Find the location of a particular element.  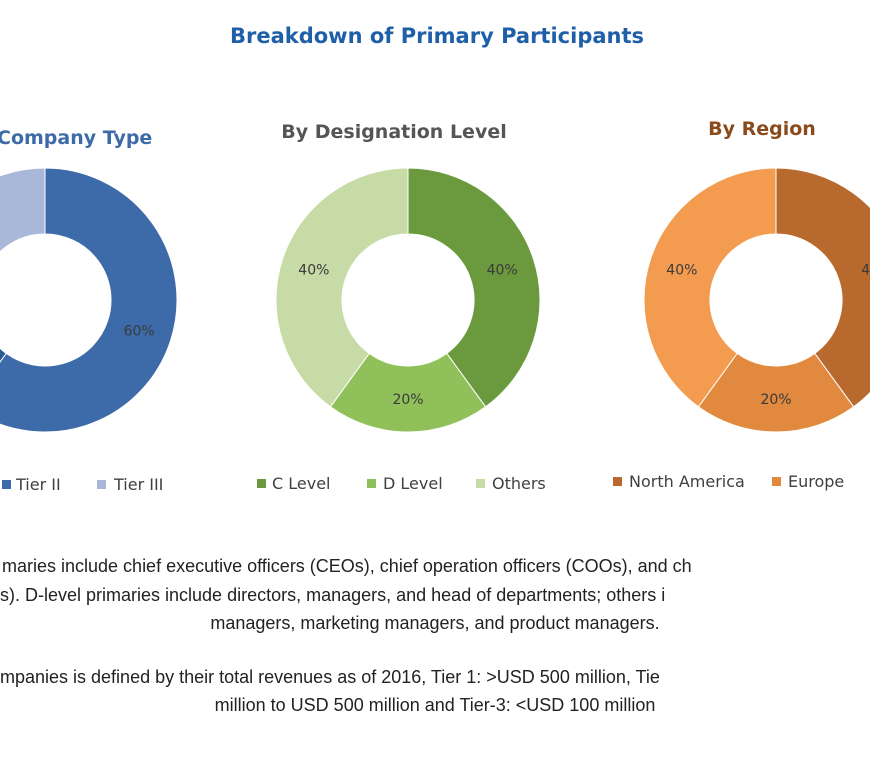

legend-label: North America is located at coordinates (687, 481).